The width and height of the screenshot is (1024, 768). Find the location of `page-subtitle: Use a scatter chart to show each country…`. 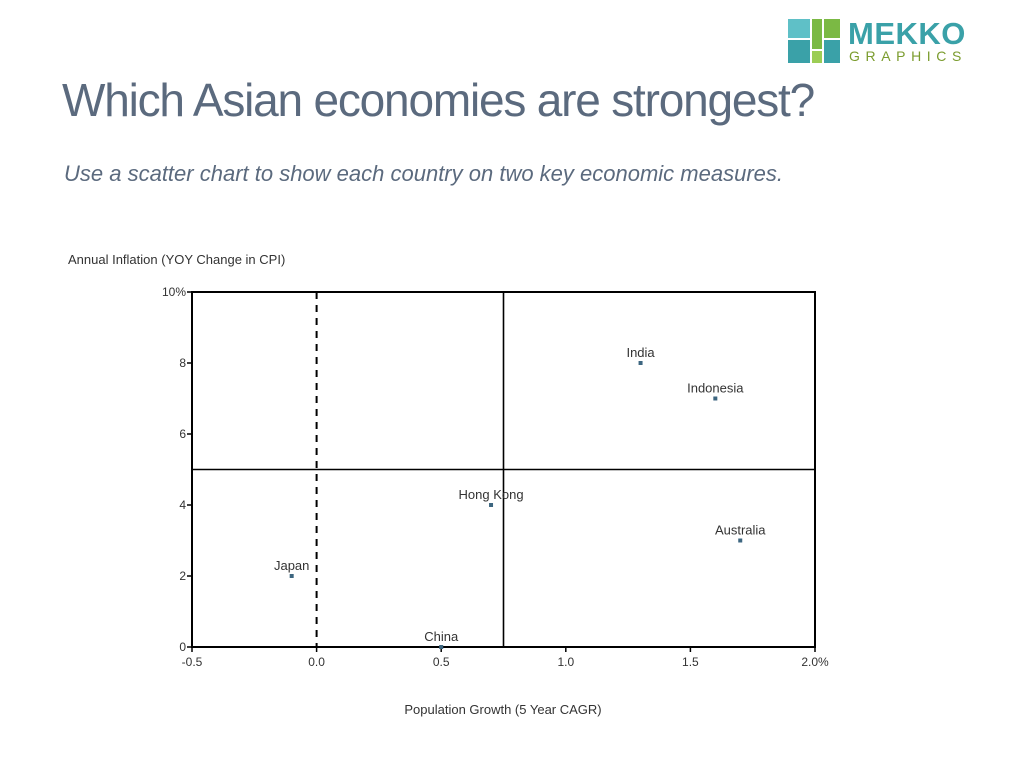

page-subtitle: Use a scatter chart to show each country… is located at coordinates (423, 173).